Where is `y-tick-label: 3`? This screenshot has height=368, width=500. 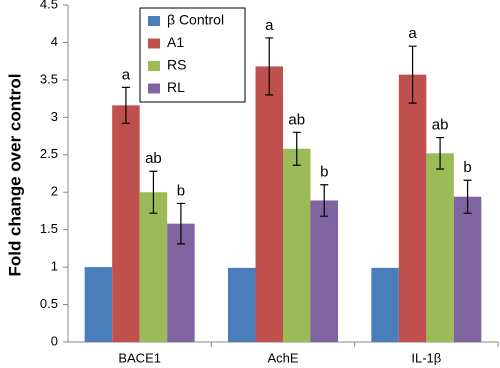
y-tick-label: 3 is located at coordinates (54, 116).